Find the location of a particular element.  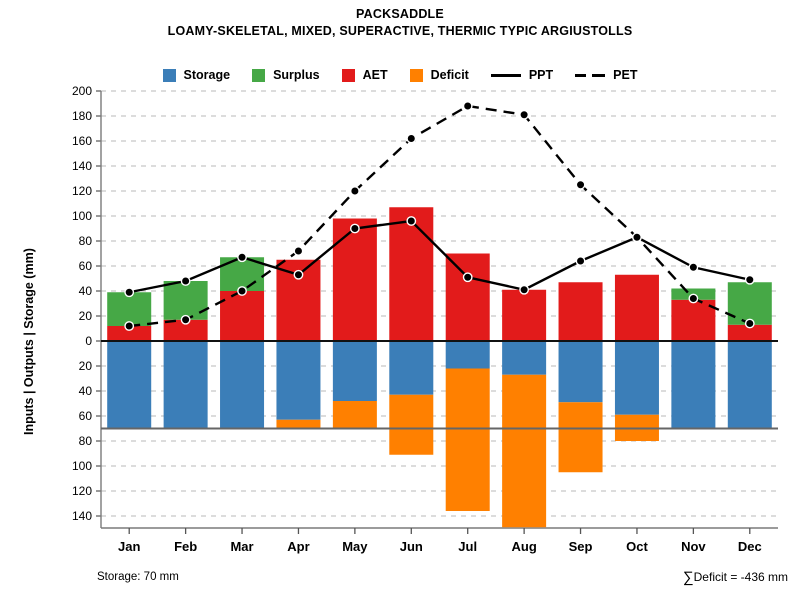

legend-item-surplus: Surplus is located at coordinates (286, 75).